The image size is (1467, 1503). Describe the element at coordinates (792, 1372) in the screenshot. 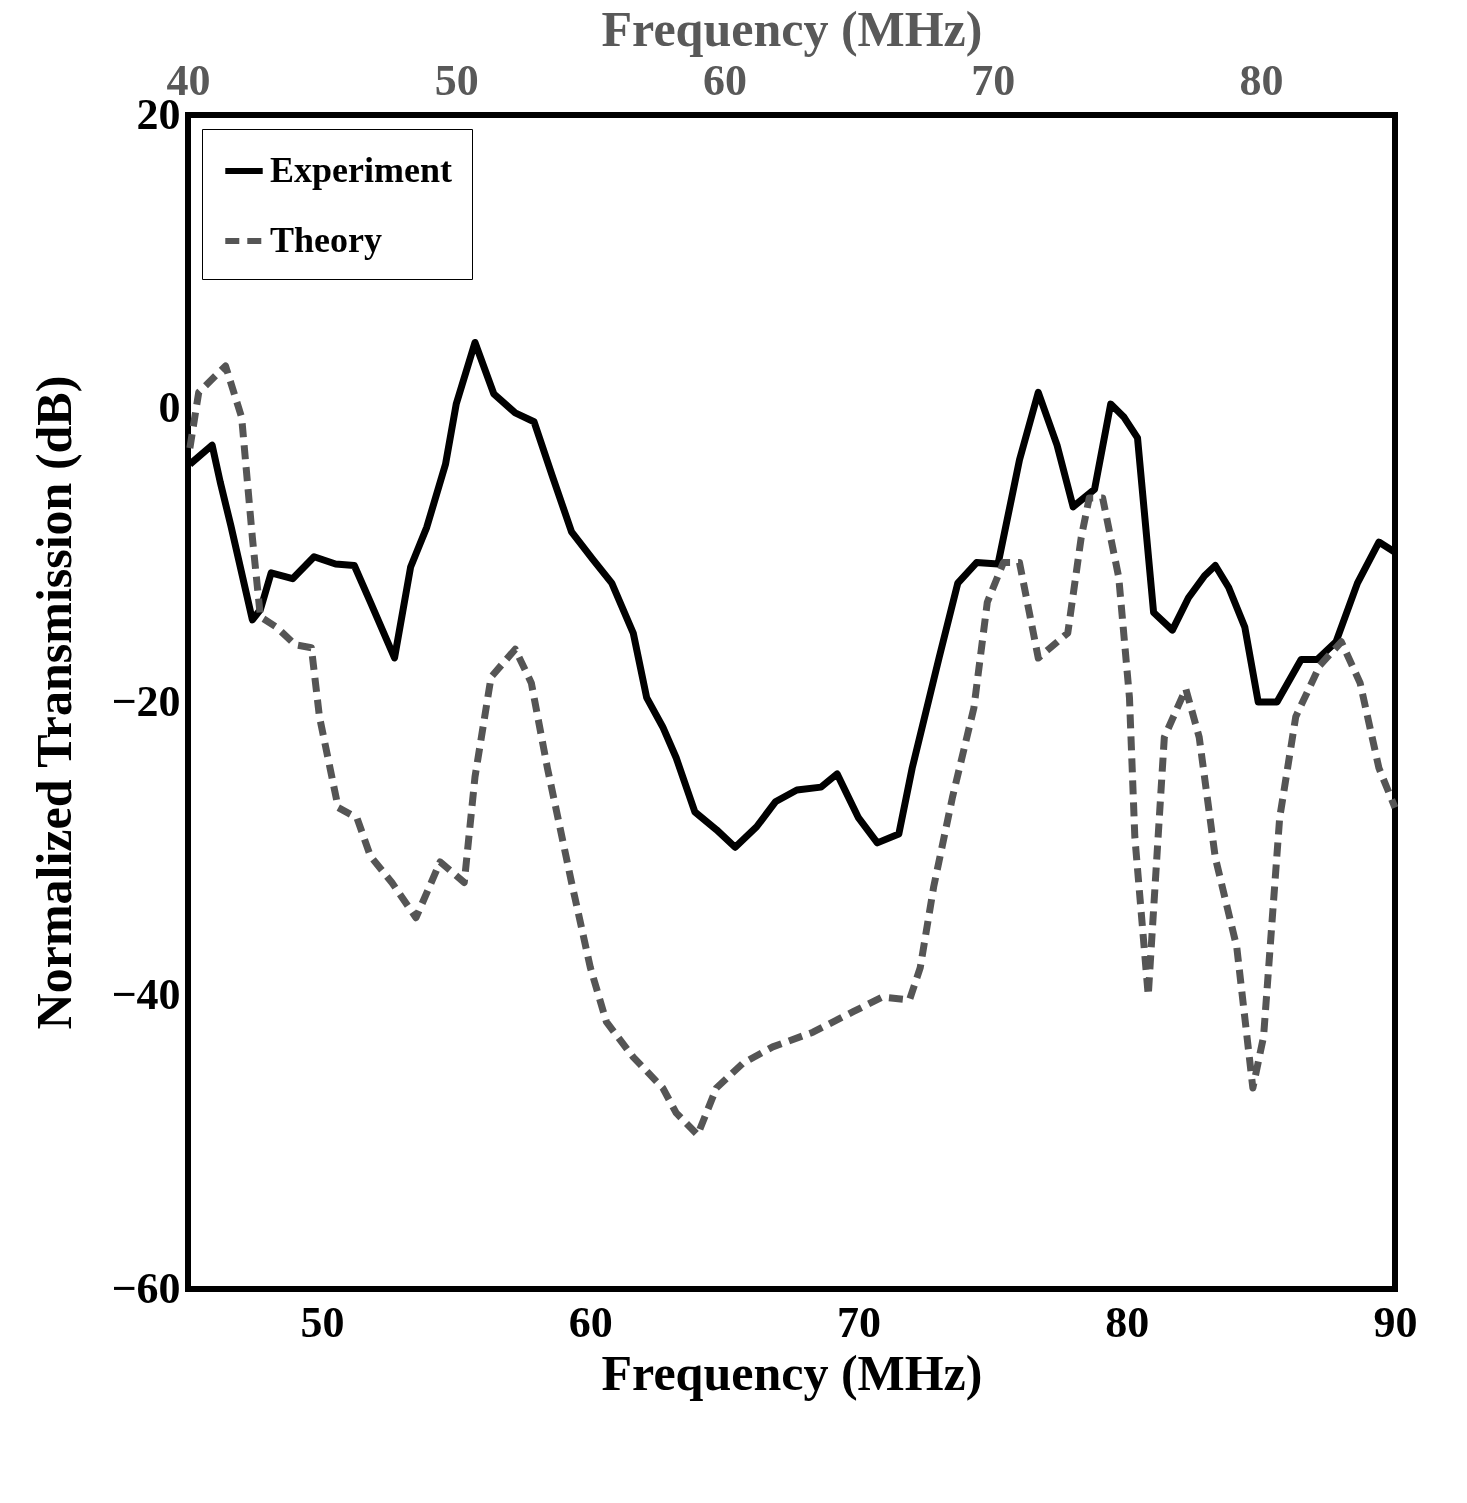

I see `x-axis-title: Frequency (MHz)` at that location.